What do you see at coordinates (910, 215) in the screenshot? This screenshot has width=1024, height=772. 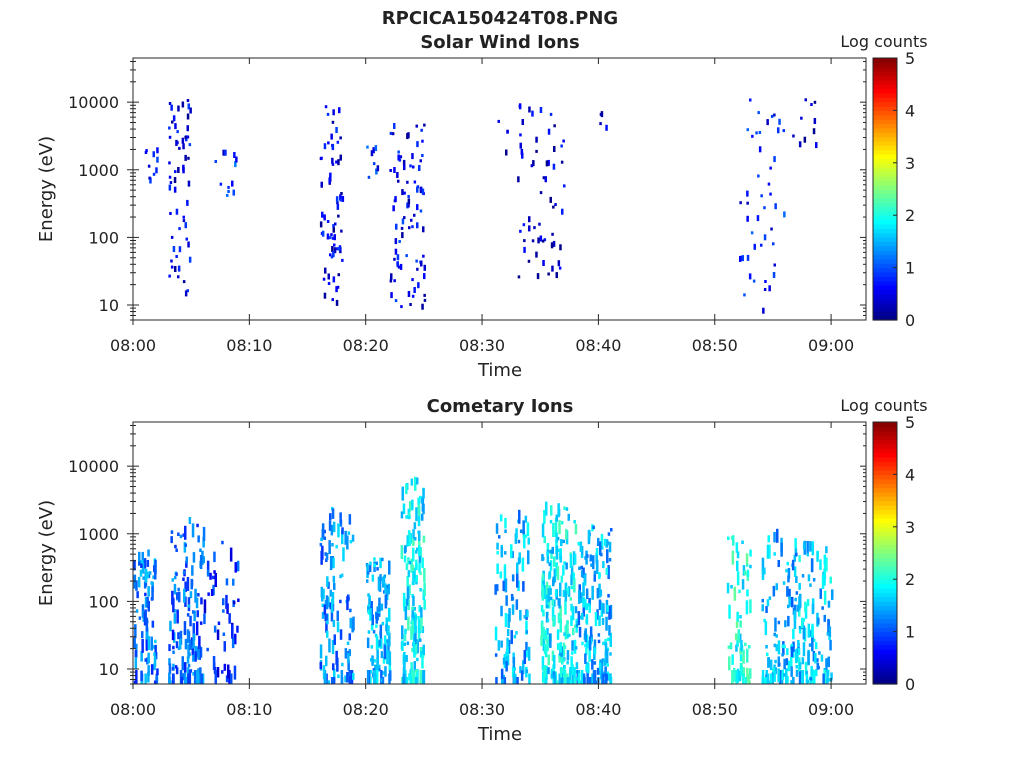 I see `colorbar-tick-label: 2` at bounding box center [910, 215].